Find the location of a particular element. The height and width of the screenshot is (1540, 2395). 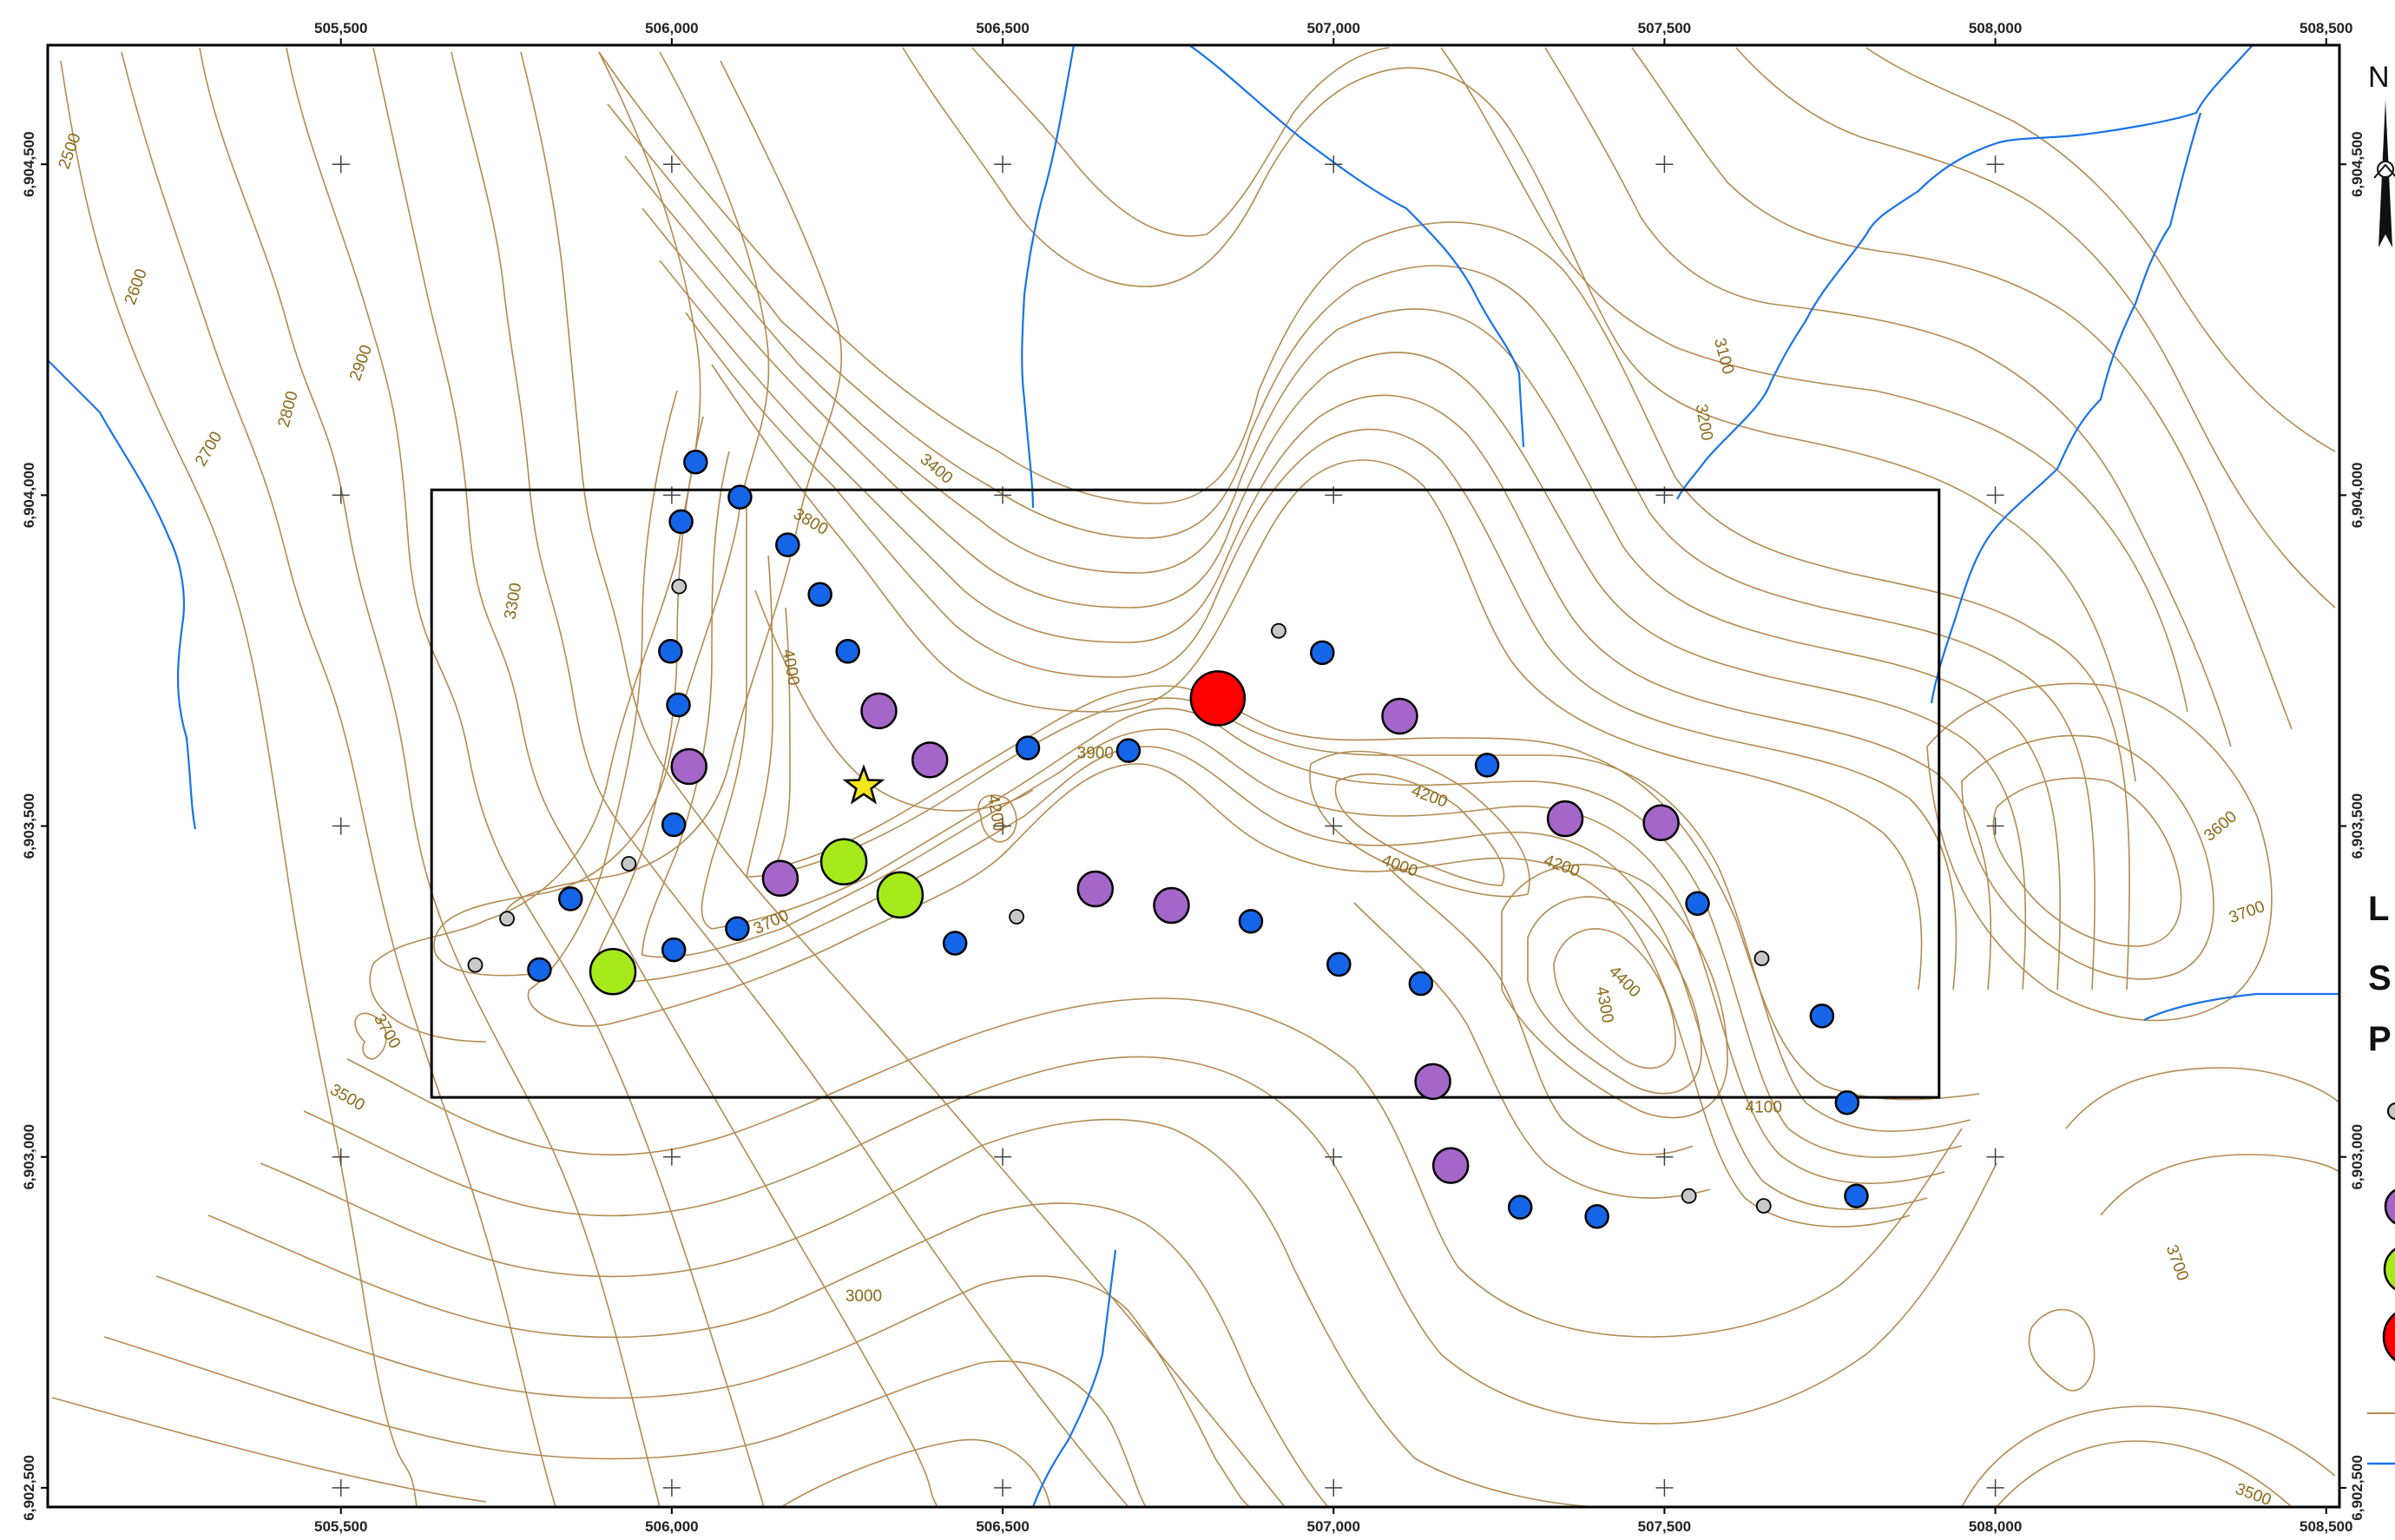

contour-label: 3900 is located at coordinates (1095, 754).